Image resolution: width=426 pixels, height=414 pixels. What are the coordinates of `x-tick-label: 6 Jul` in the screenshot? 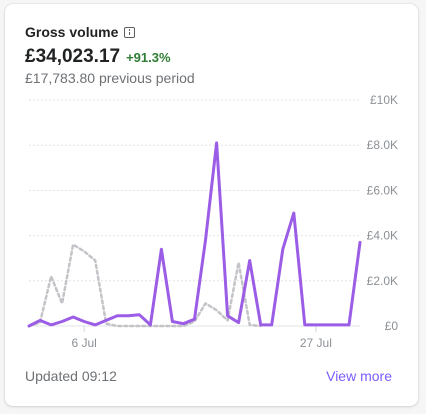 It's located at (83, 343).